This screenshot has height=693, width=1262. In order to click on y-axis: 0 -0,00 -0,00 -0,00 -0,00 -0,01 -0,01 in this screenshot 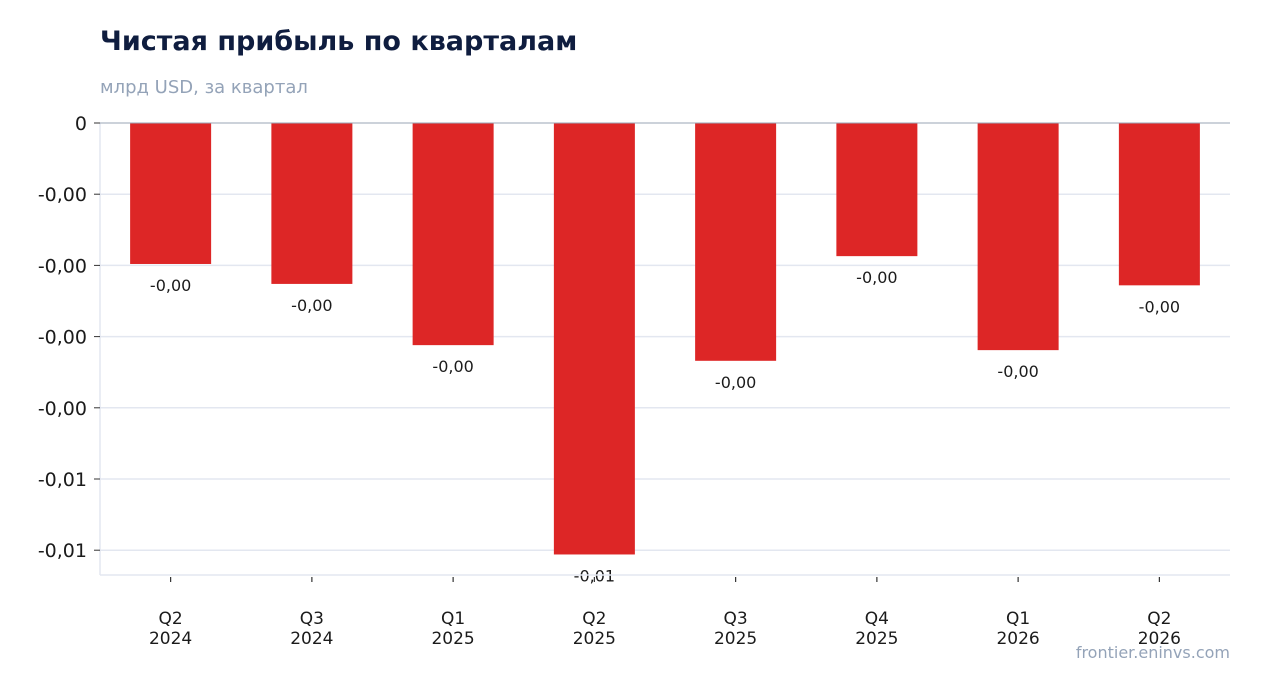, I will do `click(69, 344)`.